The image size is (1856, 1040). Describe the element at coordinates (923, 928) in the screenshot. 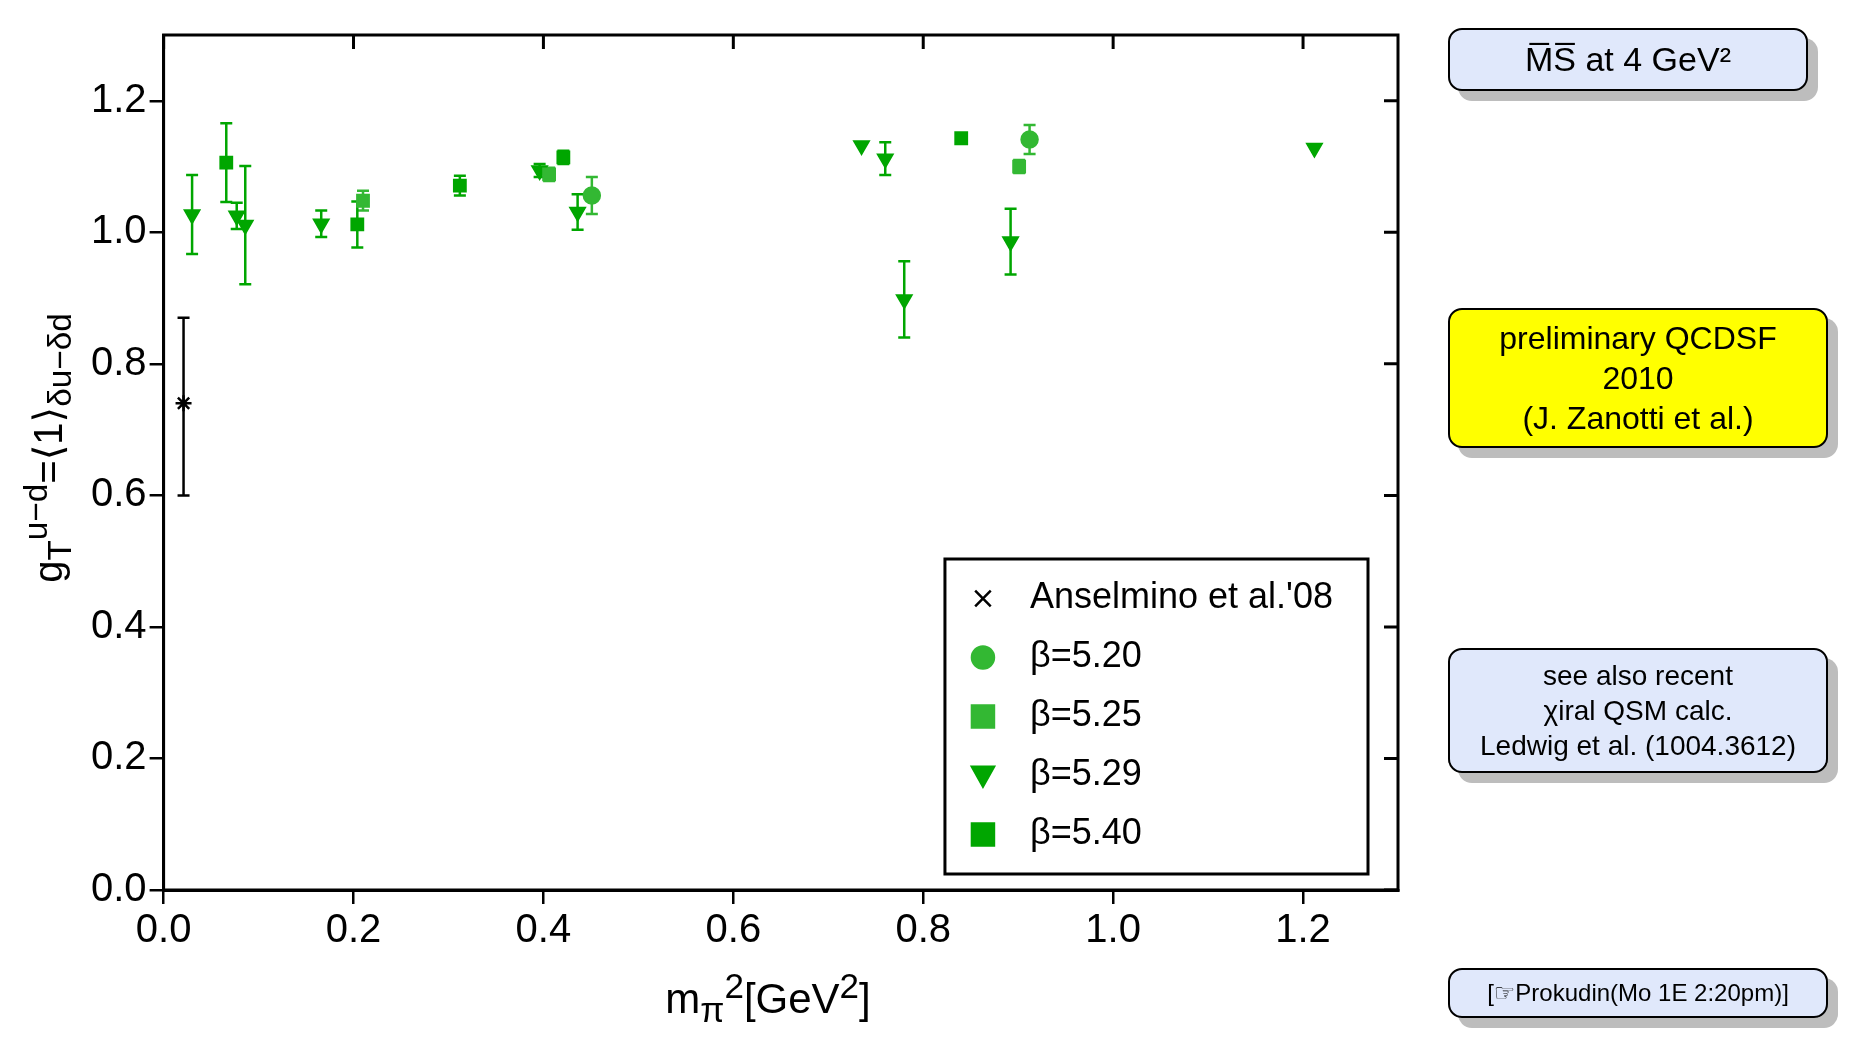

I see `x-tick-label: 0.8` at that location.